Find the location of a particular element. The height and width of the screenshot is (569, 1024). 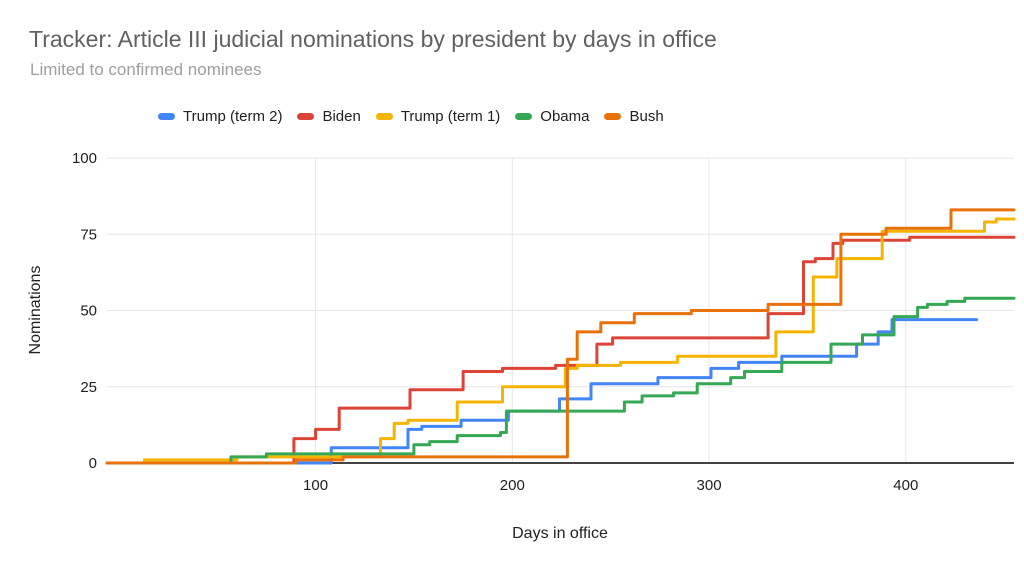

y-tick-label: 100 is located at coordinates (84, 158).